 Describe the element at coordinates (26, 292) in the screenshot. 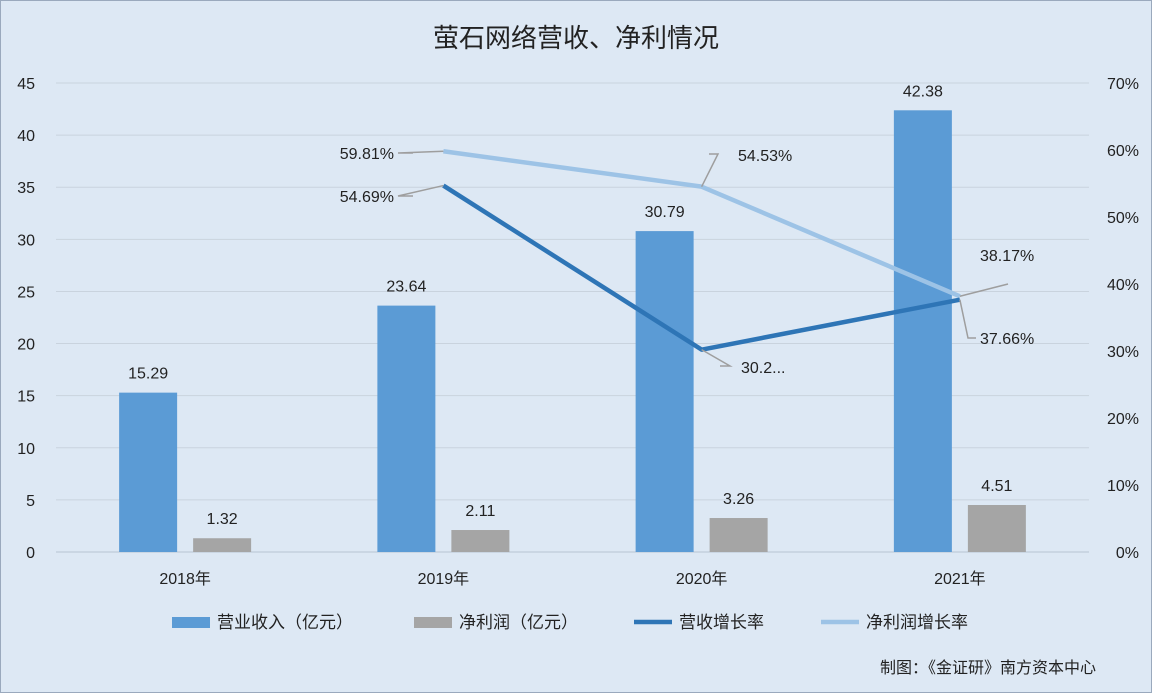

I see `y-left-tick-label: 25` at that location.